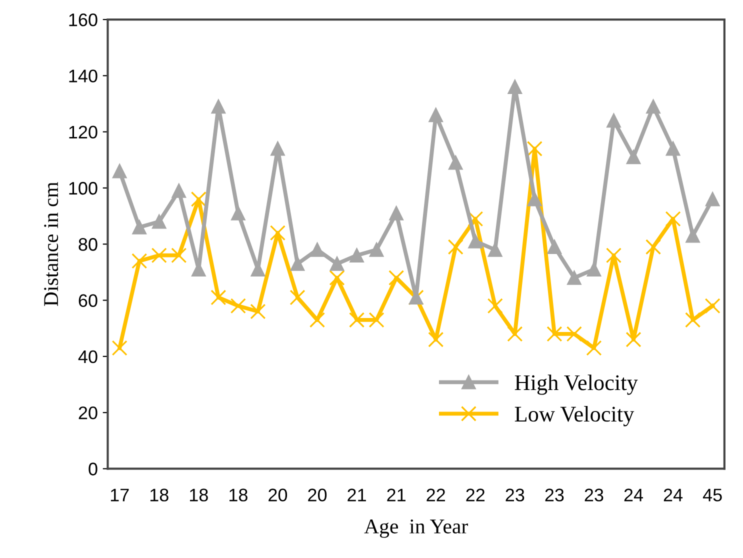 The image size is (743, 558). I want to click on y-axis-title: Distance in cm, so click(51, 244).